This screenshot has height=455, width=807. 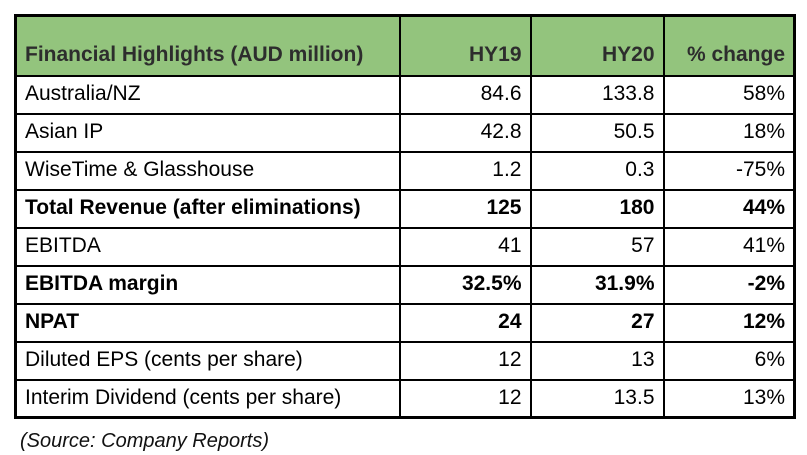 What do you see at coordinates (597, 94) in the screenshot?
I see `hy20-value: 133.8` at bounding box center [597, 94].